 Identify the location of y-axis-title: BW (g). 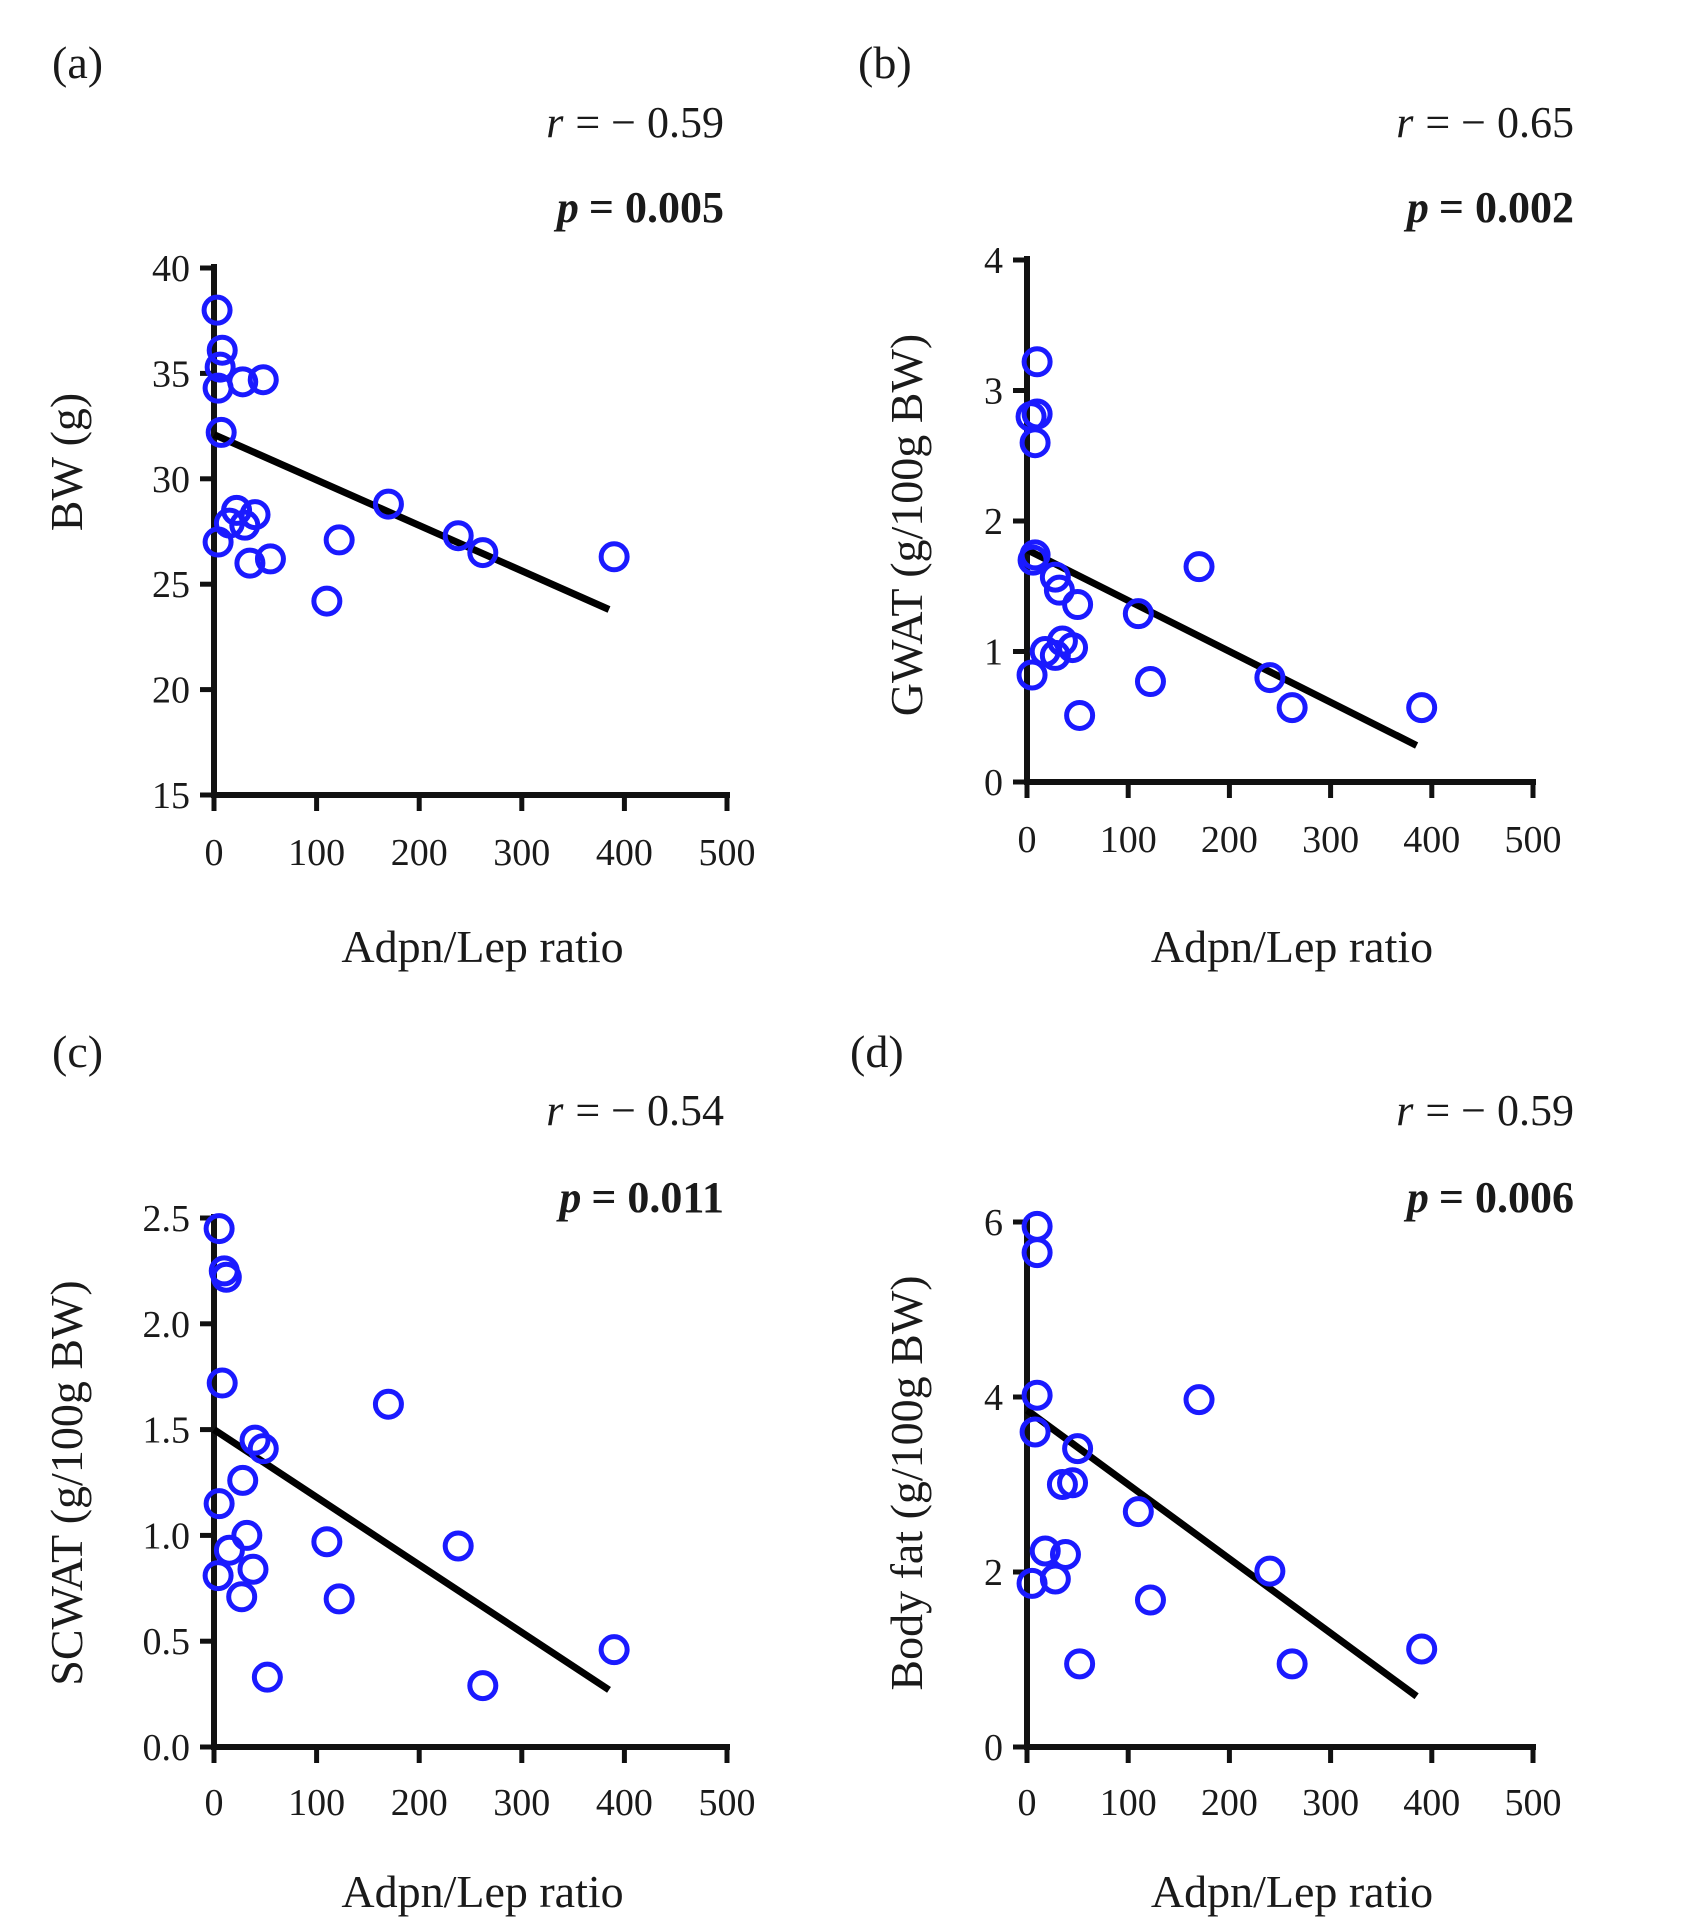
(66, 462).